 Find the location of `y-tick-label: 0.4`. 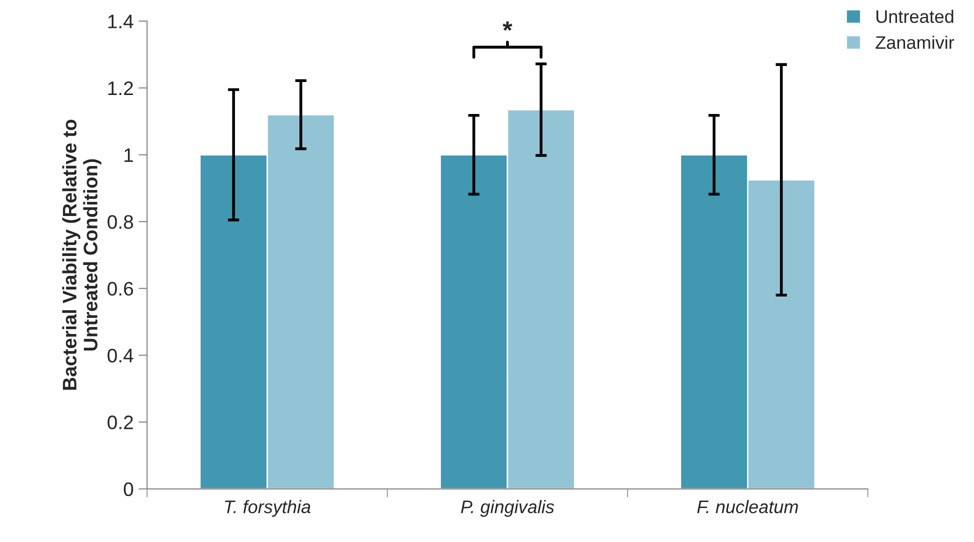

y-tick-label: 0.4 is located at coordinates (121, 355).